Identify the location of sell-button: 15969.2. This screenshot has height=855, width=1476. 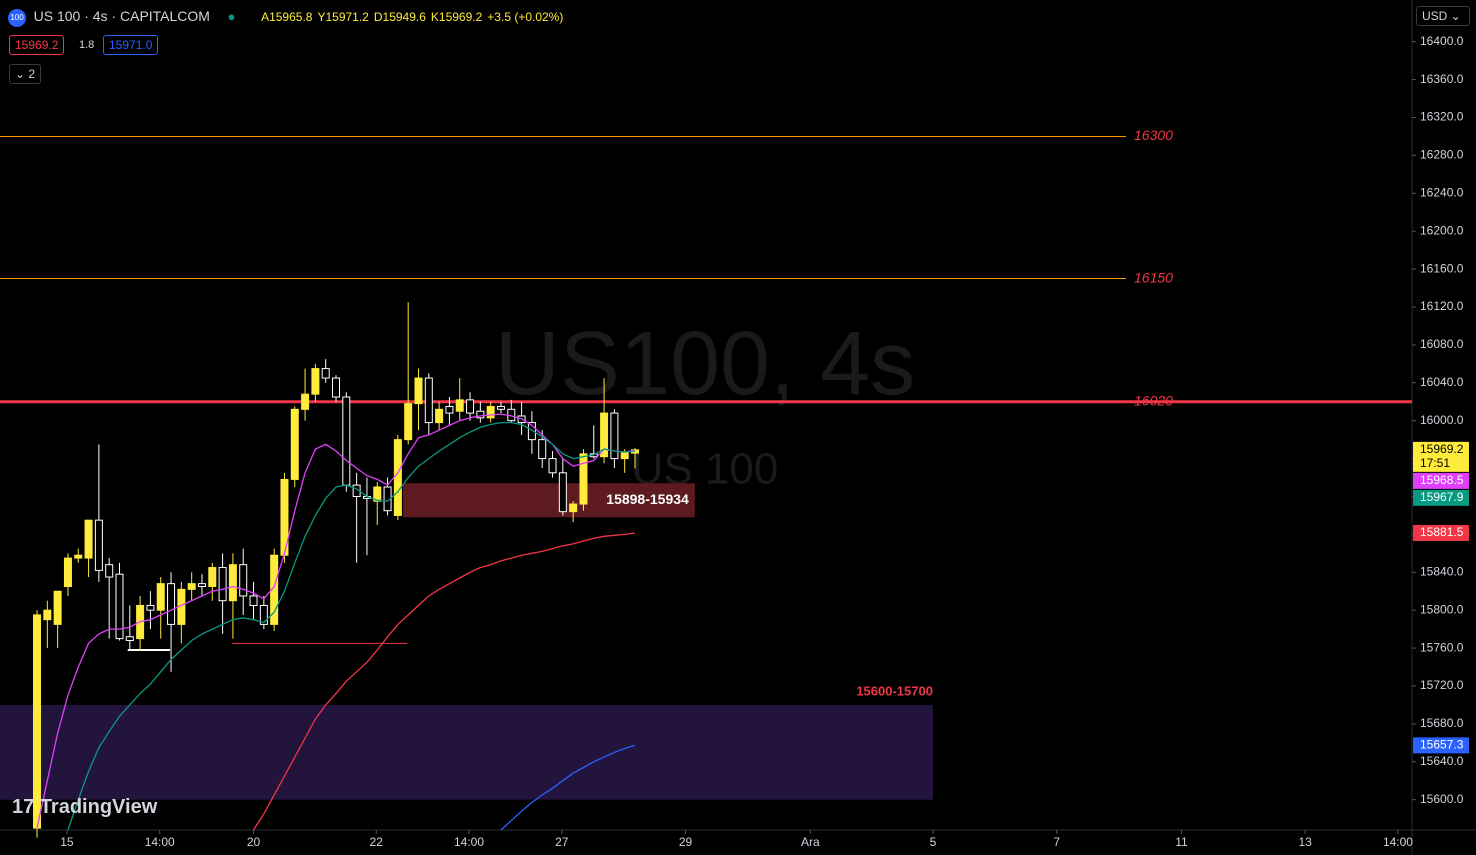
(37, 45).